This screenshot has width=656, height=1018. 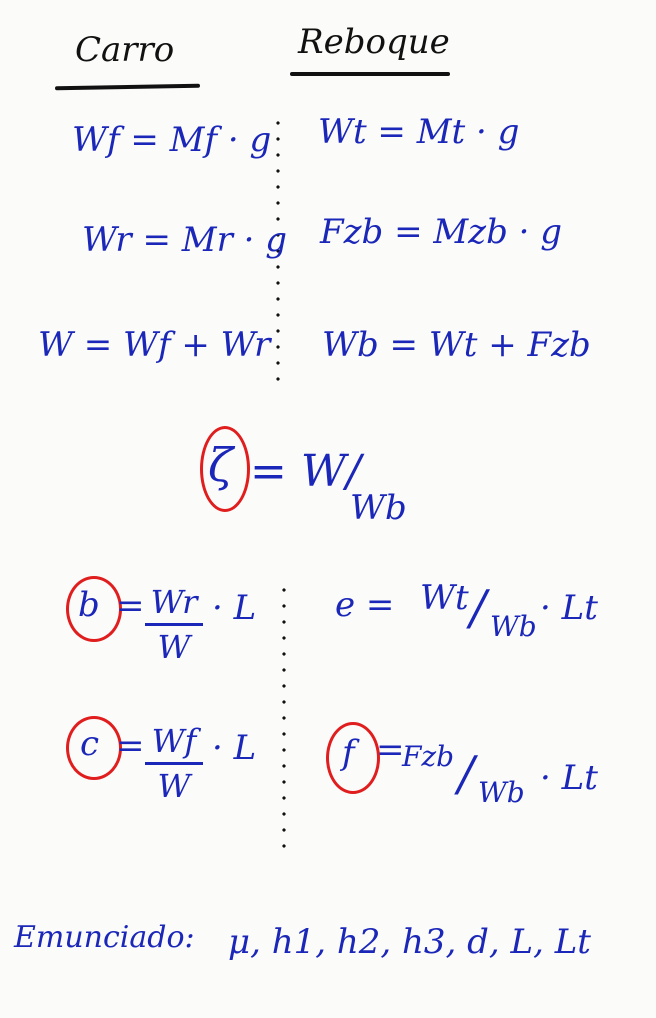 What do you see at coordinates (501, 792) in the screenshot?
I see `f-denominator: Wb` at bounding box center [501, 792].